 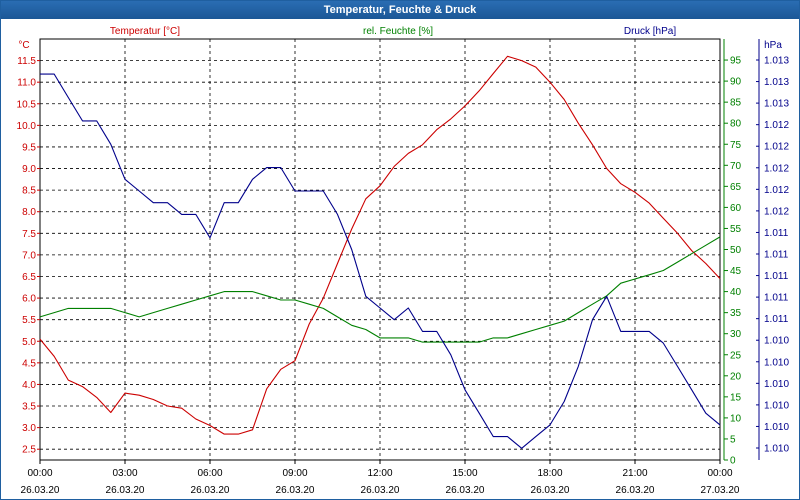 What do you see at coordinates (736, 250) in the screenshot?
I see `humidity-tick-label: 50` at bounding box center [736, 250].